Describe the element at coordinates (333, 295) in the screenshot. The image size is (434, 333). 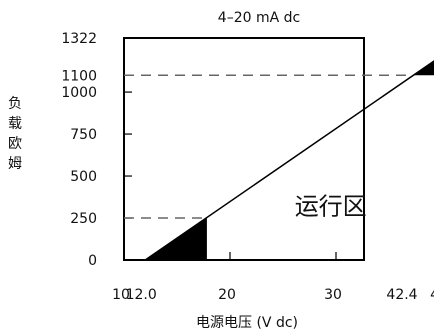
I see `x-tick-label-30: 30` at that location.